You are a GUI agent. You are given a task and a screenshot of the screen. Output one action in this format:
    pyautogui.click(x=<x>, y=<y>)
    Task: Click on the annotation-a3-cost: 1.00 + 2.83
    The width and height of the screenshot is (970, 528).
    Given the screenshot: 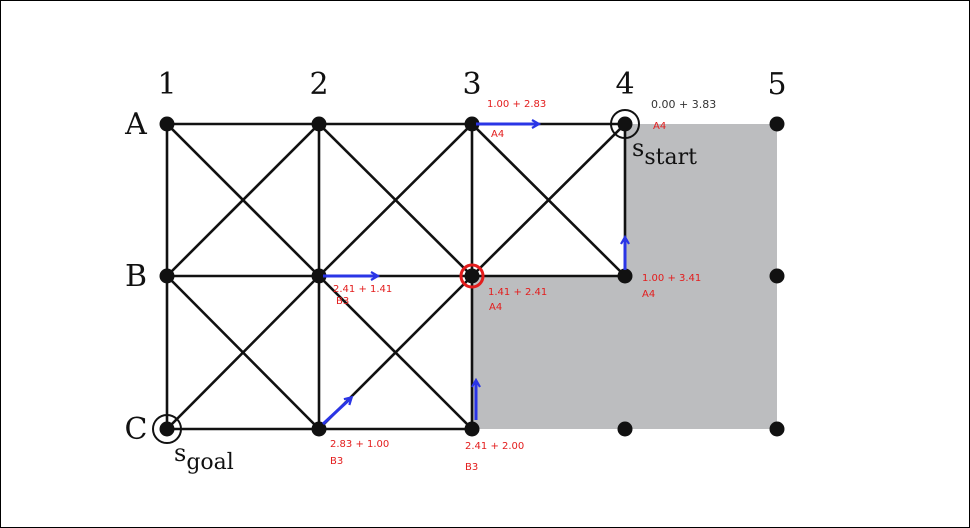 What is the action you would take?
    pyautogui.click(x=516, y=104)
    